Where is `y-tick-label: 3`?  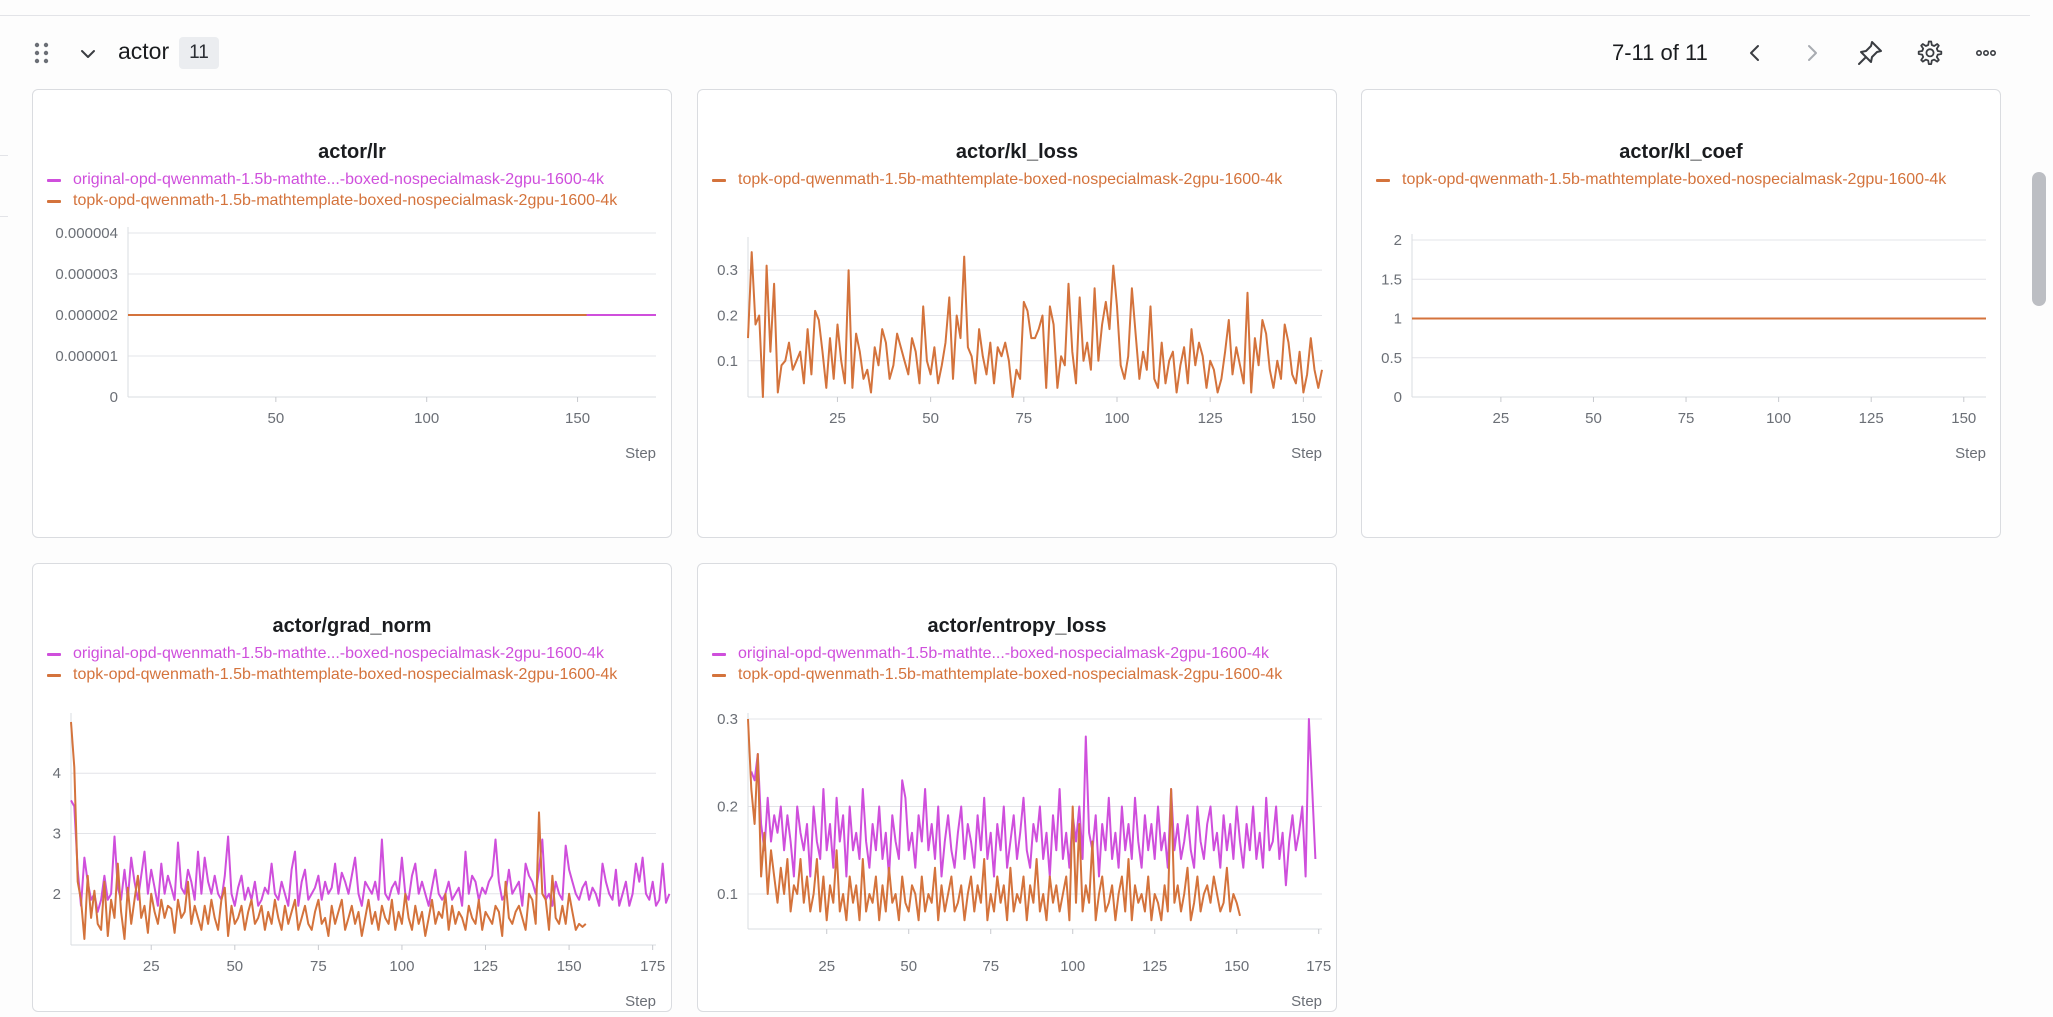
y-tick-label: 3 is located at coordinates (57, 834).